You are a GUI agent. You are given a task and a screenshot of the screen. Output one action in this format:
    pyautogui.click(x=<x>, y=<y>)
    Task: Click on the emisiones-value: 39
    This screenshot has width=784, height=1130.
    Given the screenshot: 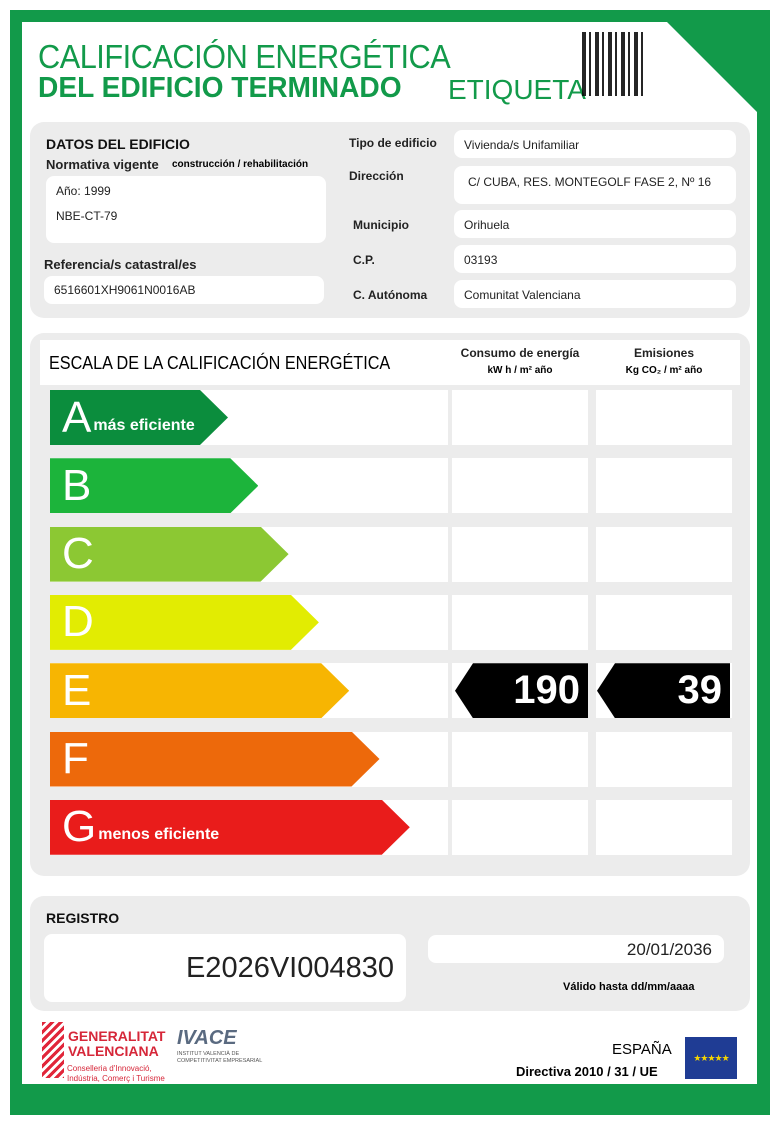 What is the action you would take?
    pyautogui.click(x=663, y=691)
    